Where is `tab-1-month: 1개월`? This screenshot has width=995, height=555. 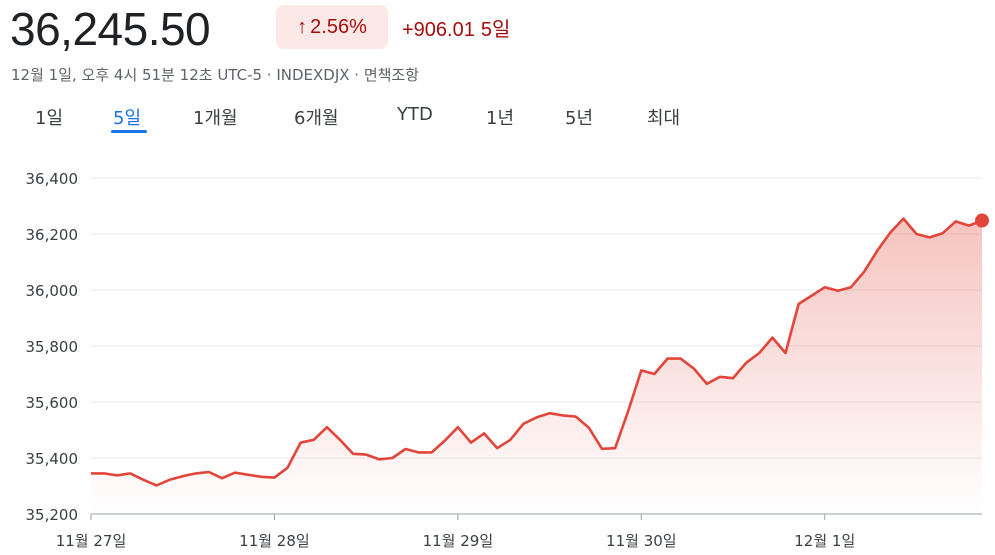
tab-1-month: 1개월 is located at coordinates (215, 118).